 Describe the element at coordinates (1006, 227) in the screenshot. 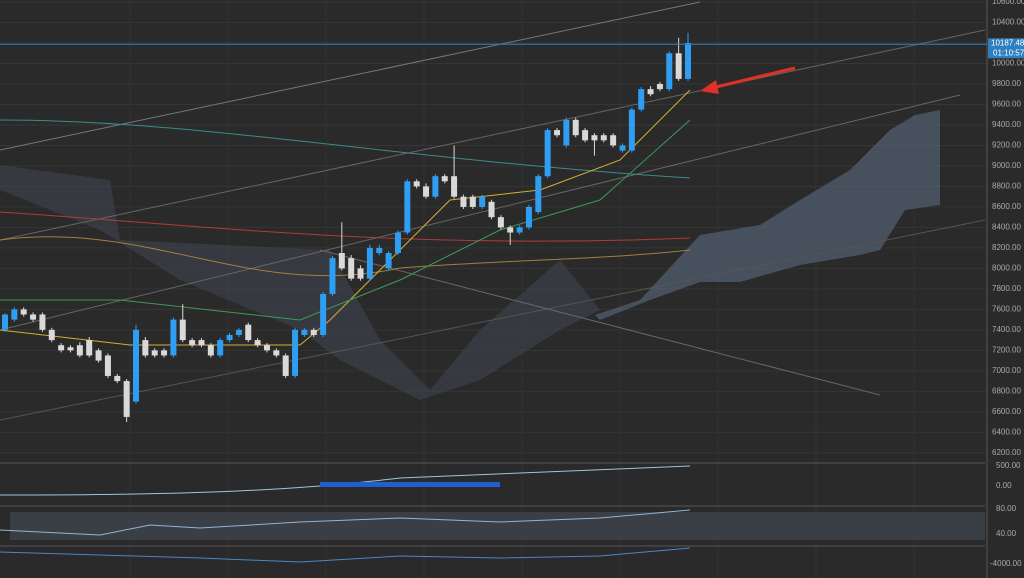

I see `y-tick-label: 8400.00` at that location.